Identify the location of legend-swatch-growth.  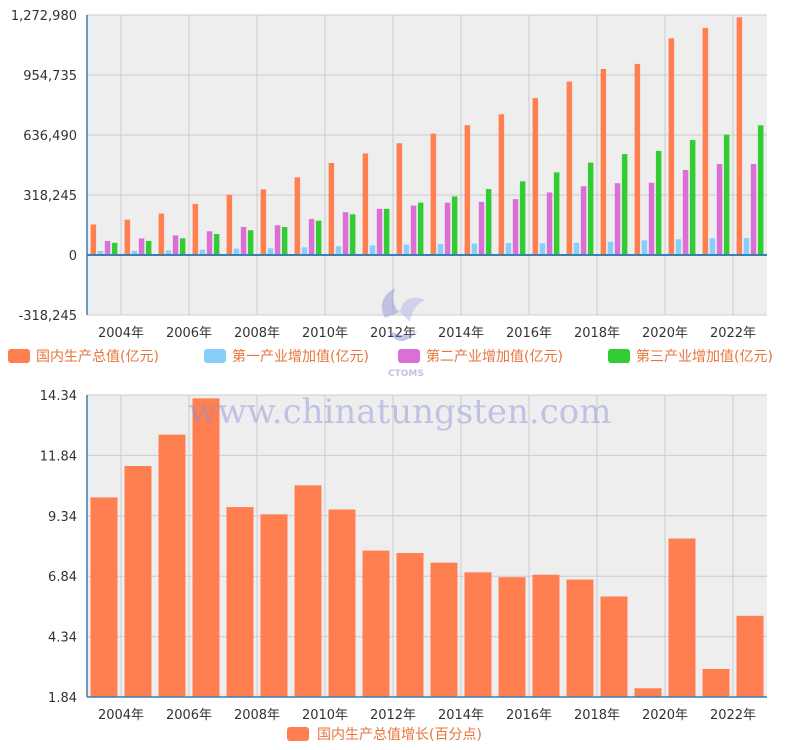
(298, 734).